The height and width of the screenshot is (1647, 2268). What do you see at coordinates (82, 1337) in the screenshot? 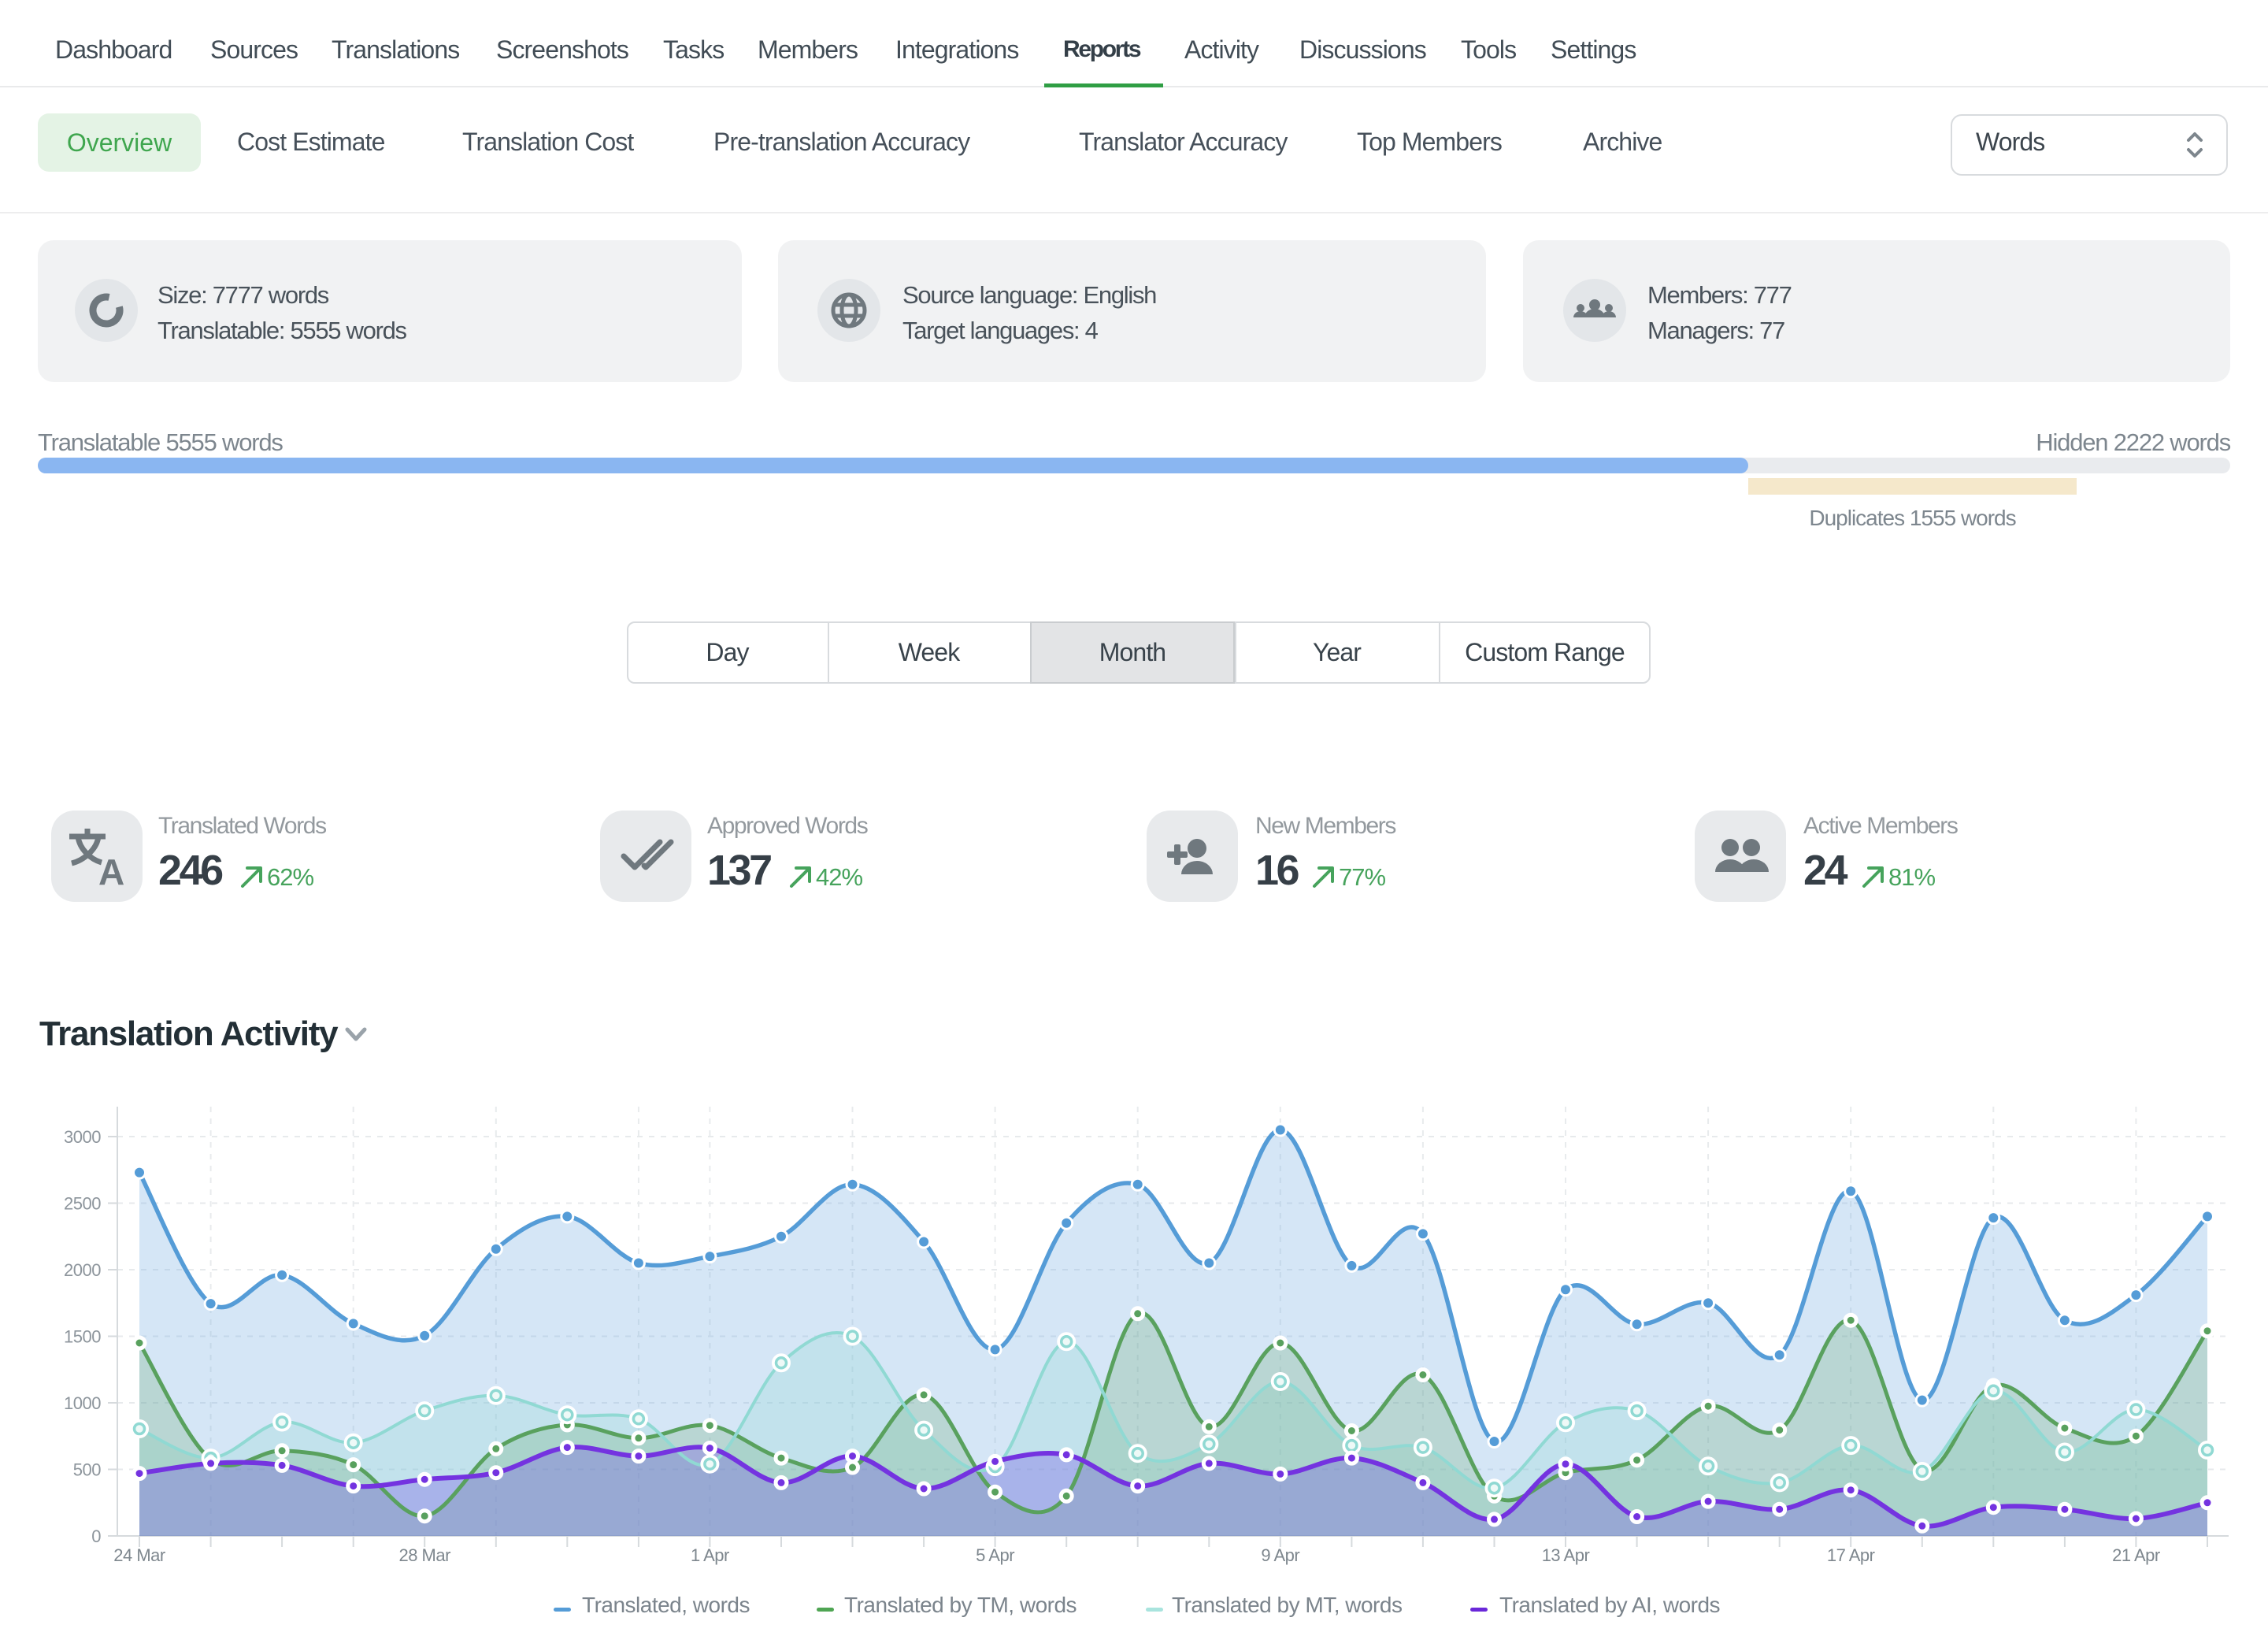
I see `svg-text: 1500` at bounding box center [82, 1337].